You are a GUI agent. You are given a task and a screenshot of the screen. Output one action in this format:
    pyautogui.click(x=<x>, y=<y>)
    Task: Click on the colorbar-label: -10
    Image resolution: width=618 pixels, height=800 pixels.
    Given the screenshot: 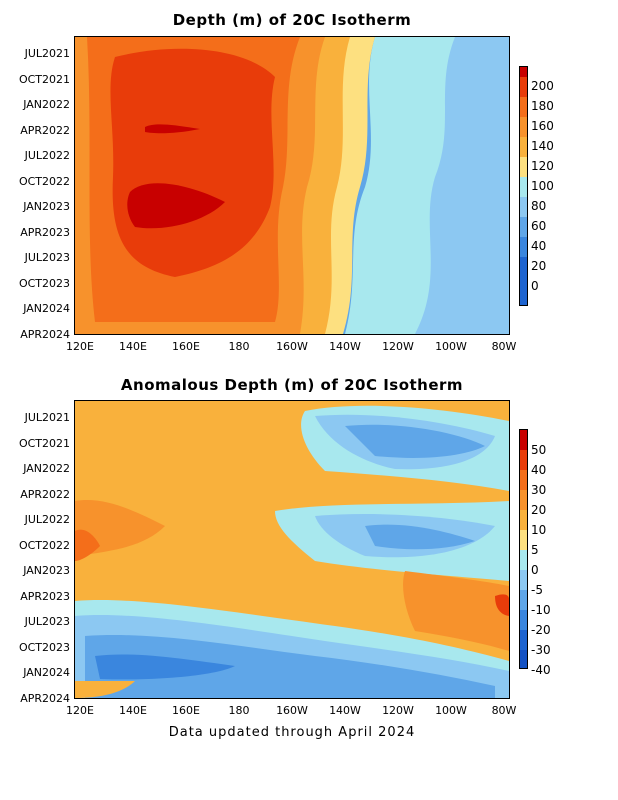 What is the action you would take?
    pyautogui.click(x=541, y=610)
    